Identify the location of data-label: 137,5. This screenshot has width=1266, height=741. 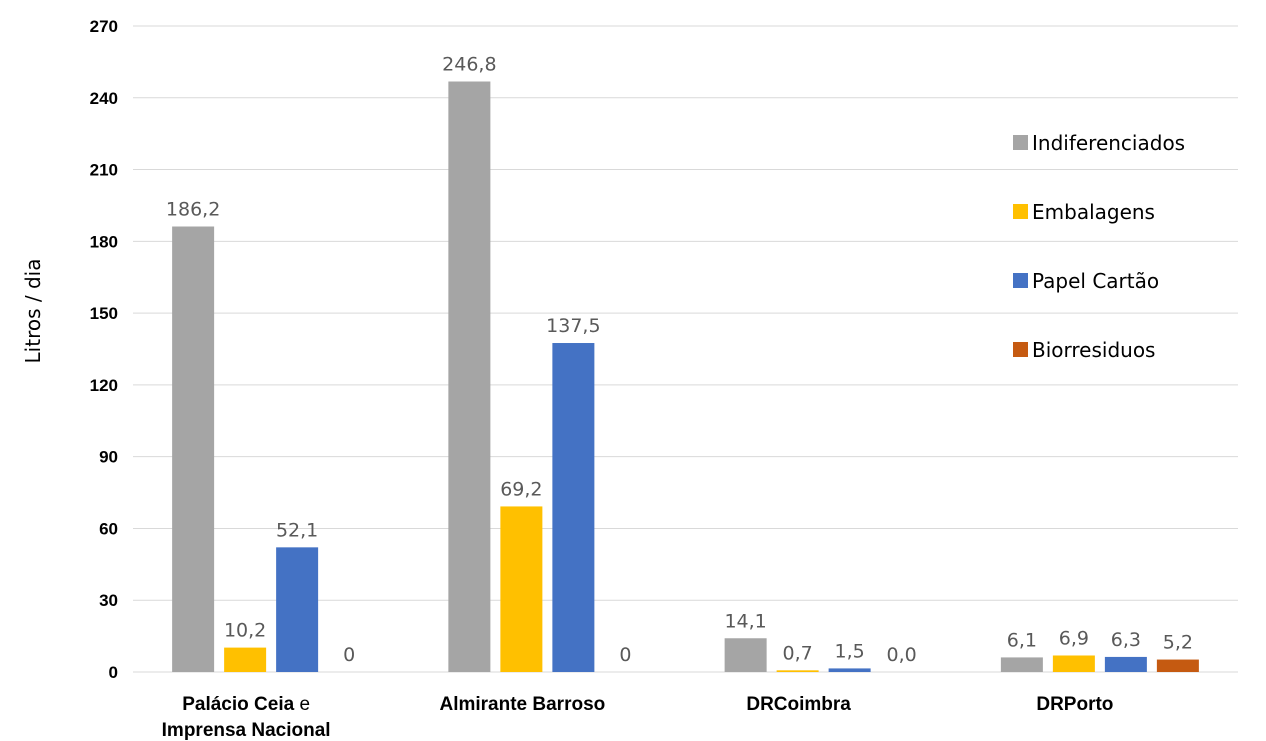
(573, 326).